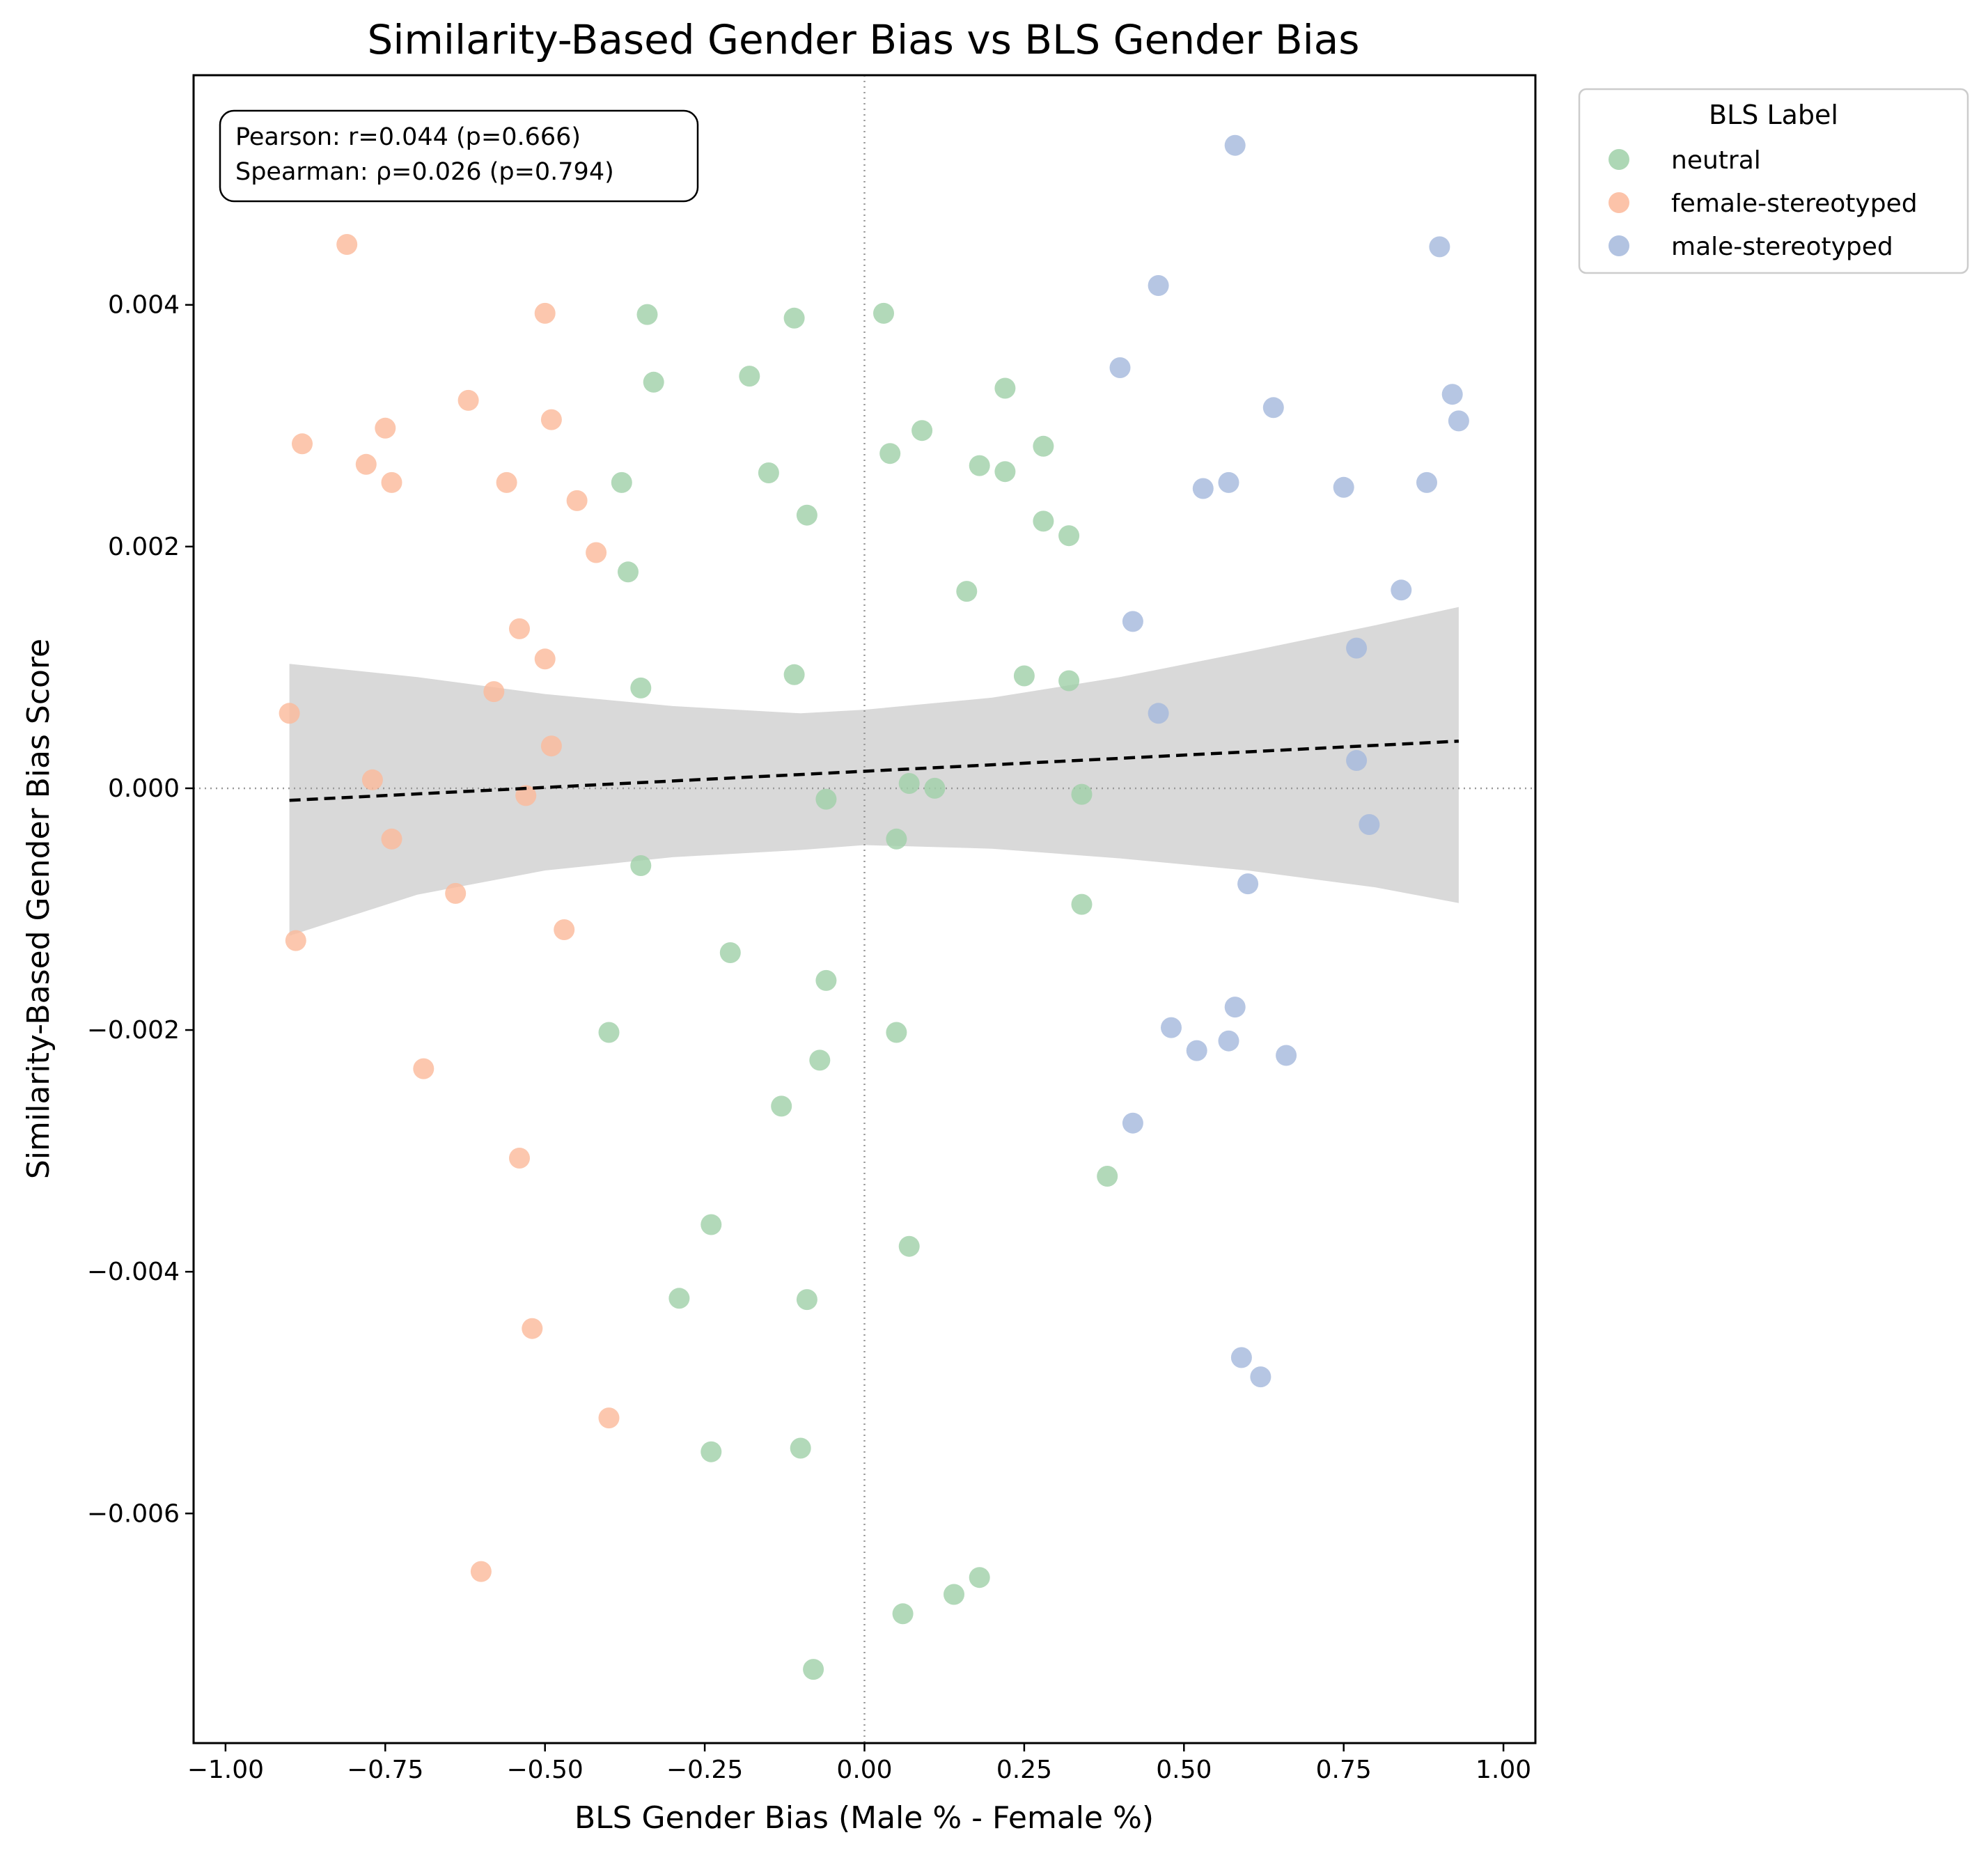 Image resolution: width=1988 pixels, height=1858 pixels. I want to click on legend-title: BLS Label, so click(1774, 115).